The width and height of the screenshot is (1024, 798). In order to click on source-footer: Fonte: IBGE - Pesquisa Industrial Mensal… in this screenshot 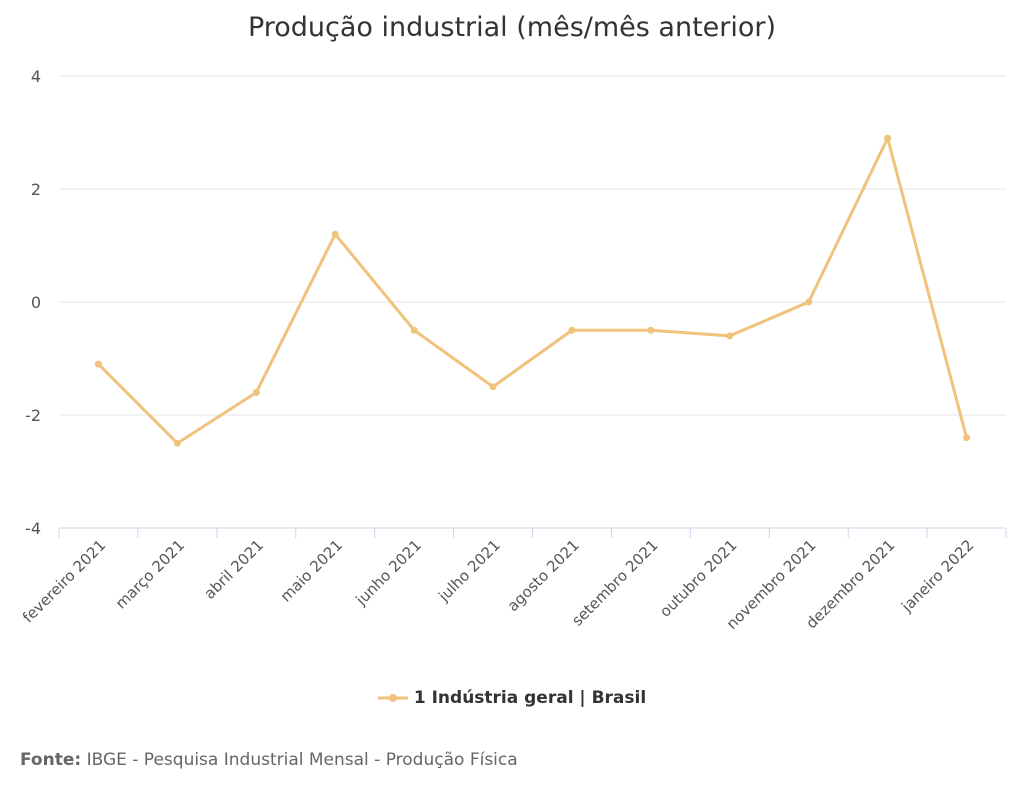, I will do `click(269, 760)`.